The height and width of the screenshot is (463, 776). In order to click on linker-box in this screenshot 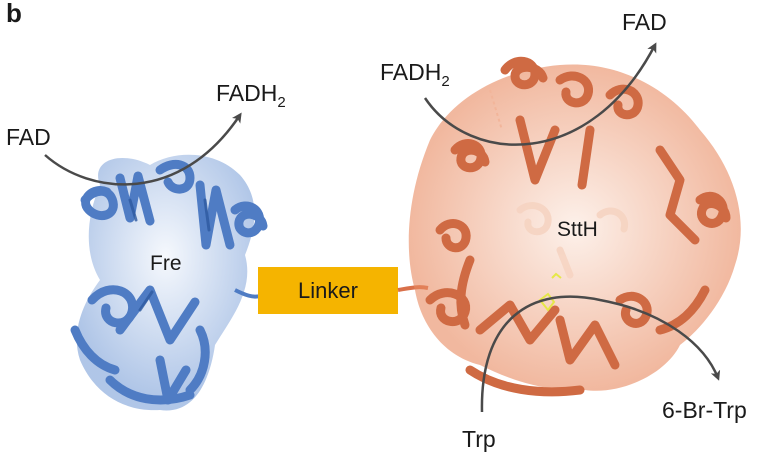, I will do `click(328, 290)`.